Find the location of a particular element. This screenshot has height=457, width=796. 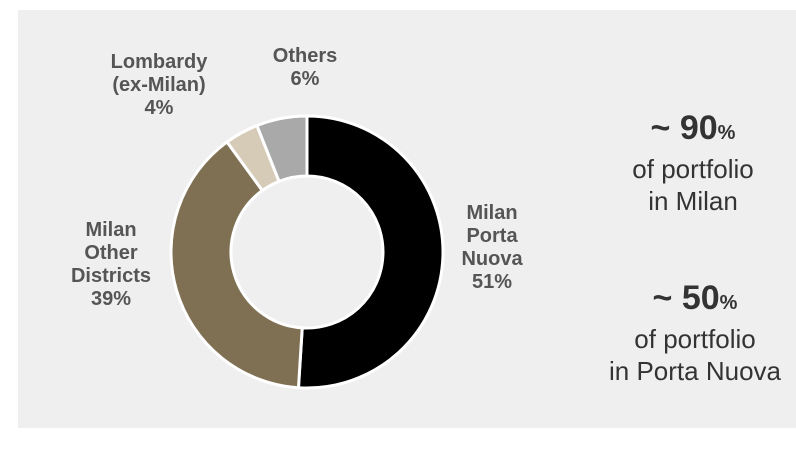

stat-milan-prefix: ~ is located at coordinates (665, 128).